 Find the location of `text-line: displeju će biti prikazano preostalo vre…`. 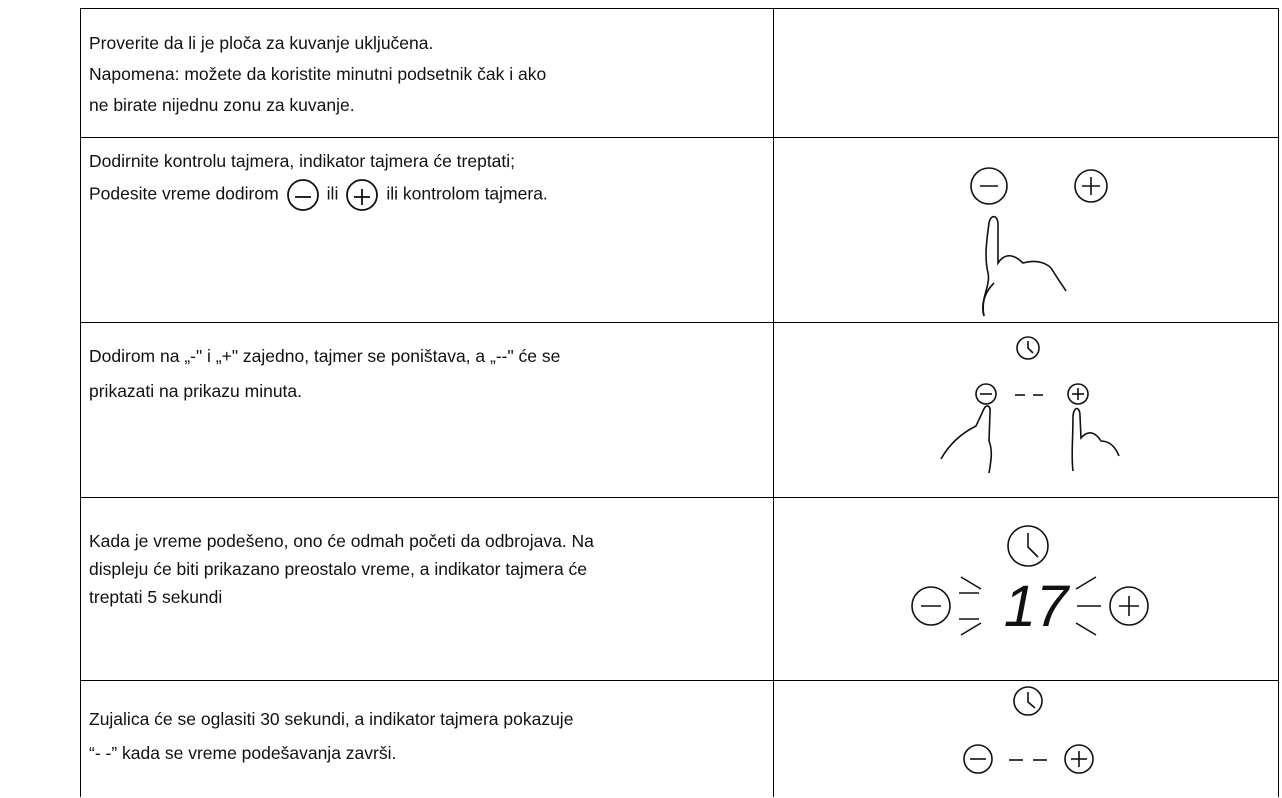

text-line: displeju će biti prikazano preostalo vre… is located at coordinates (338, 569).